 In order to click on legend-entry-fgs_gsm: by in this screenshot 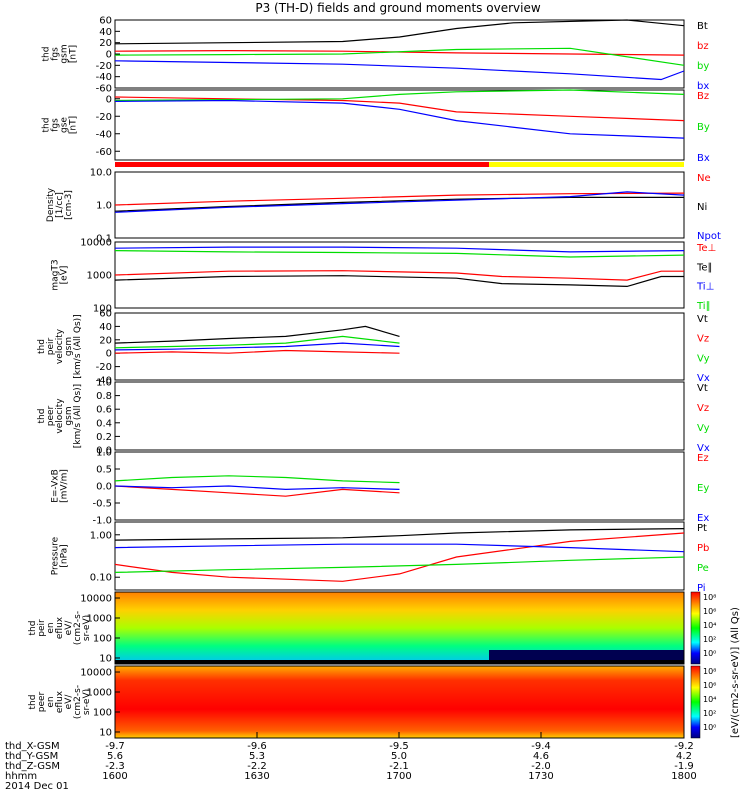, I will do `click(703, 66)`.